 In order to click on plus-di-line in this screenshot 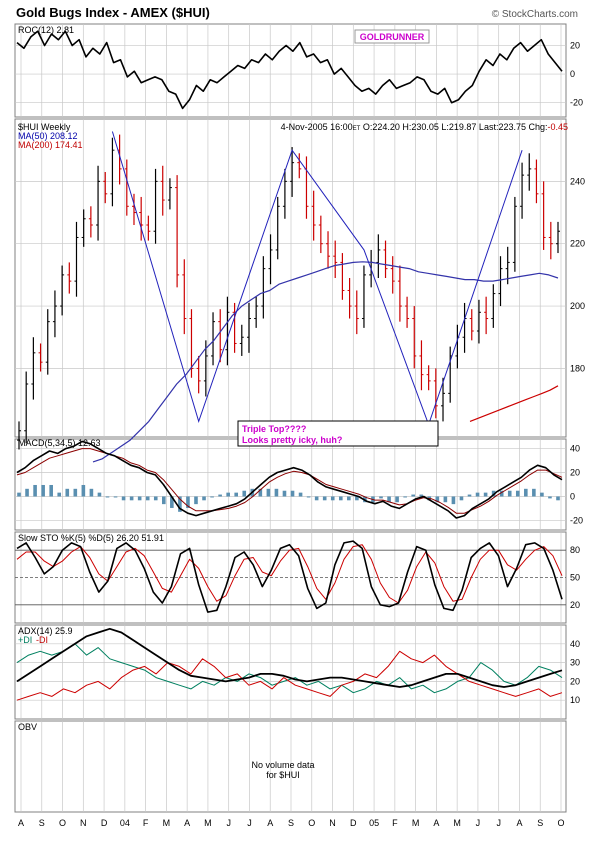, I will do `click(289, 668)`.